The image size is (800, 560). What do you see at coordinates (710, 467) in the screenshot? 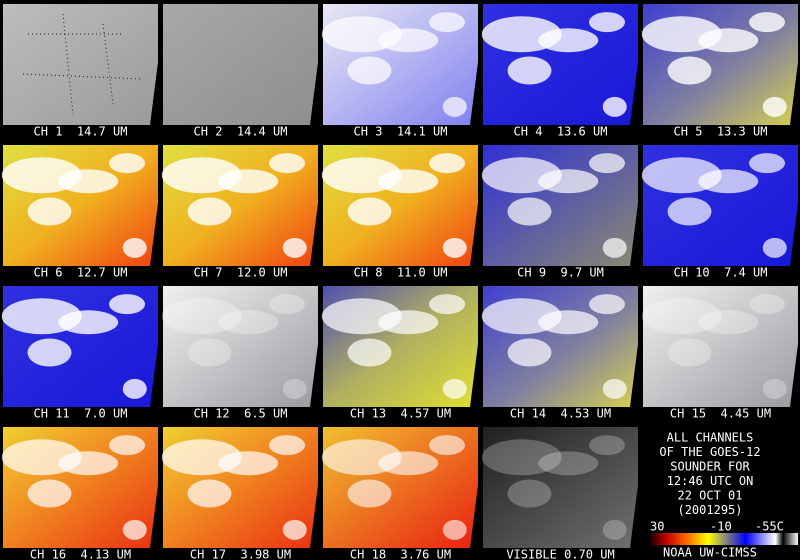
I see `legend-line: SOUNDER FOR` at bounding box center [710, 467].